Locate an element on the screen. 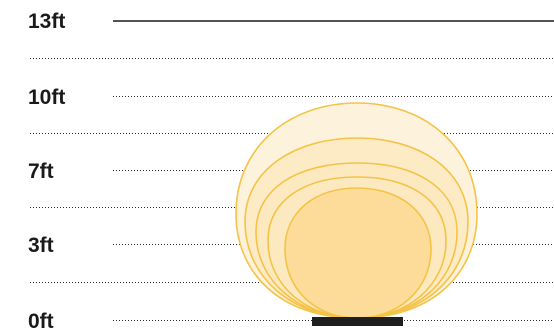 Image resolution: width=554 pixels, height=332 pixels. light-fixture-bar is located at coordinates (357, 321).